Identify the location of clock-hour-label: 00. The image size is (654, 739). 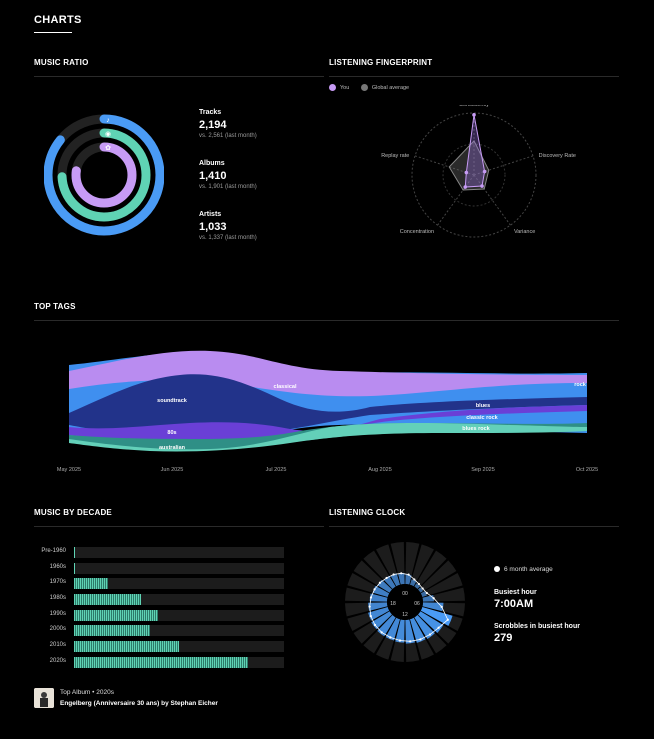
(405, 594).